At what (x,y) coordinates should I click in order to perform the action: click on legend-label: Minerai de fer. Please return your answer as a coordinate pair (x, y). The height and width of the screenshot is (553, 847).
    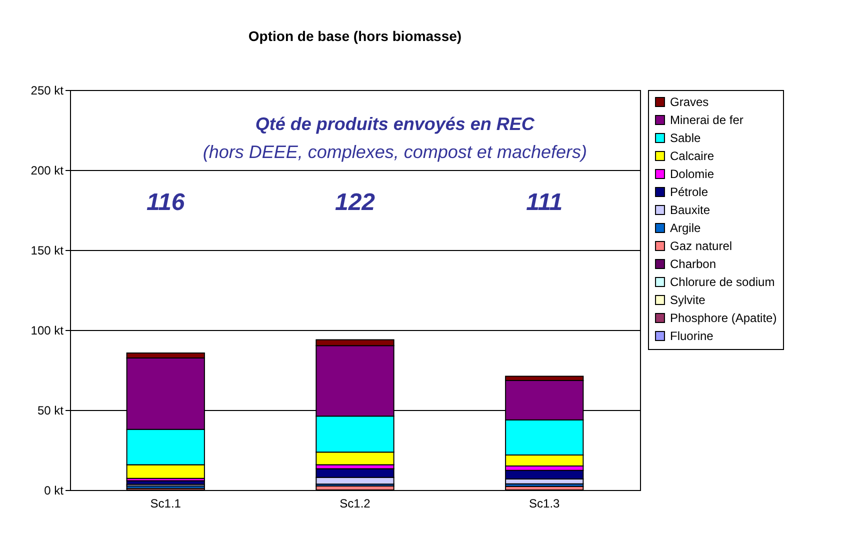
    Looking at the image, I should click on (707, 120).